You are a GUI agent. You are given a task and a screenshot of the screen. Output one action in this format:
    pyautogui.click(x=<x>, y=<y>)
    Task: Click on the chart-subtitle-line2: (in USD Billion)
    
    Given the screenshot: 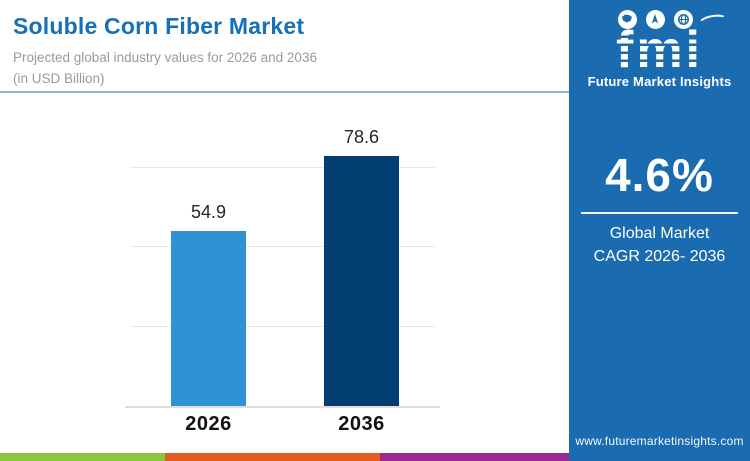 What is the action you would take?
    pyautogui.click(x=59, y=78)
    